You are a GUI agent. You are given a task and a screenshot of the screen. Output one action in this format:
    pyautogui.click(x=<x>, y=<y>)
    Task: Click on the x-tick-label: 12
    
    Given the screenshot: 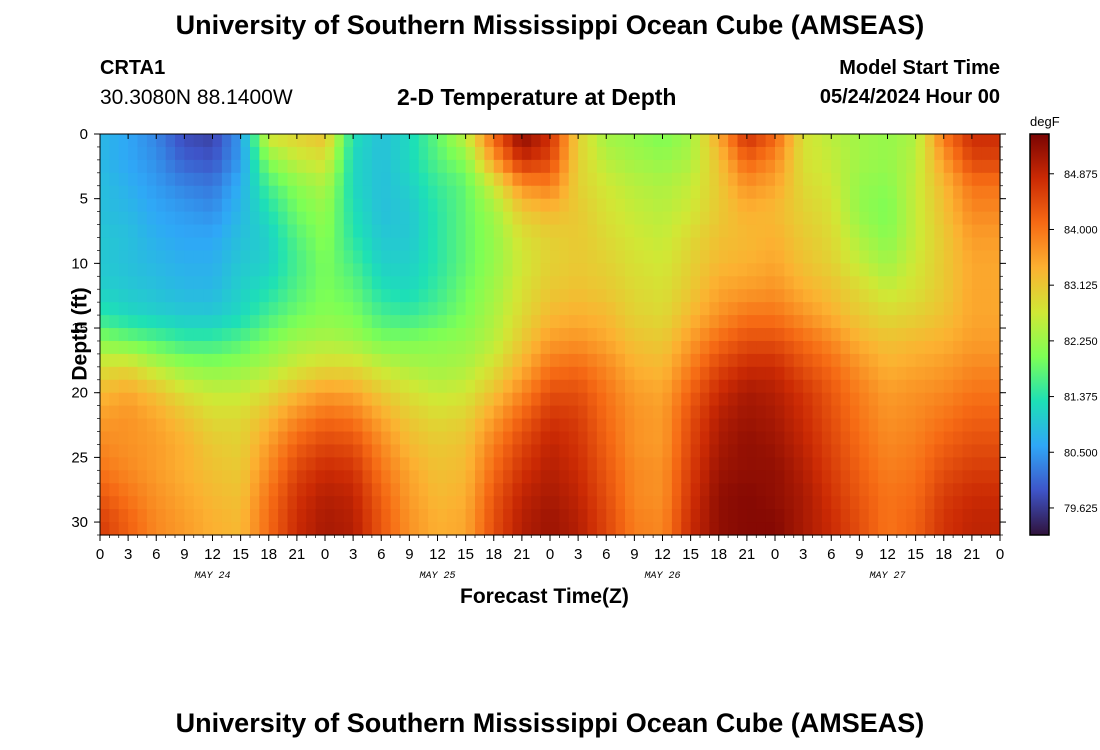 What is the action you would take?
    pyautogui.click(x=887, y=554)
    